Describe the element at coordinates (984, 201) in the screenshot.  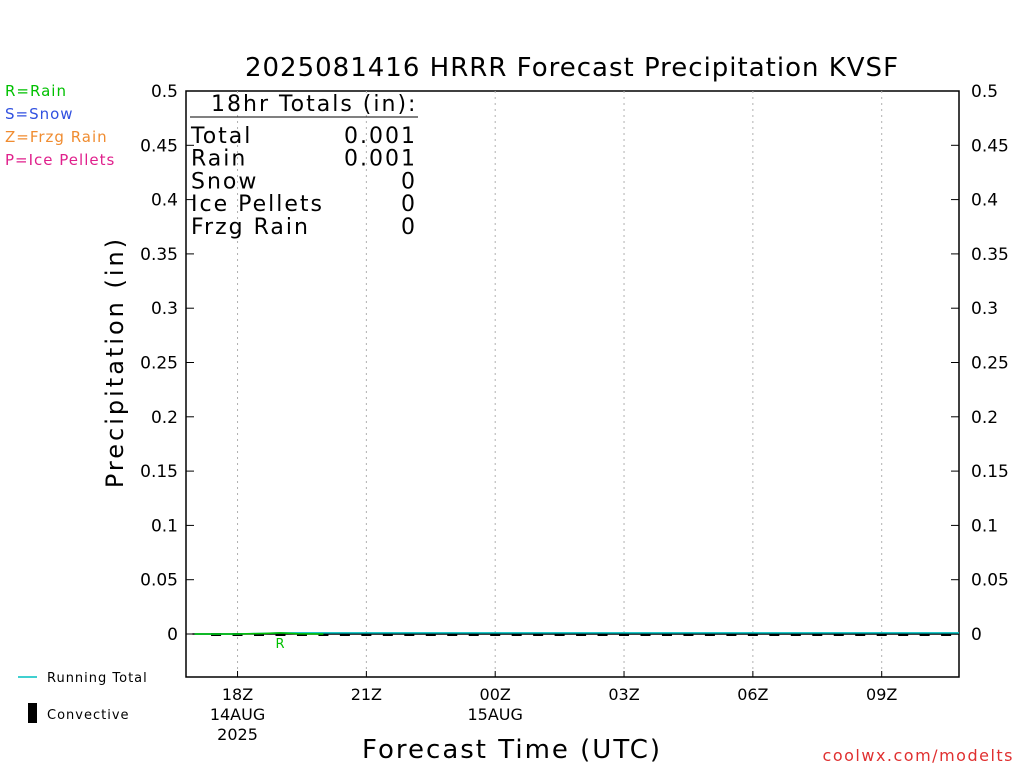
I see `y-tick-label-right: 0.4` at that location.